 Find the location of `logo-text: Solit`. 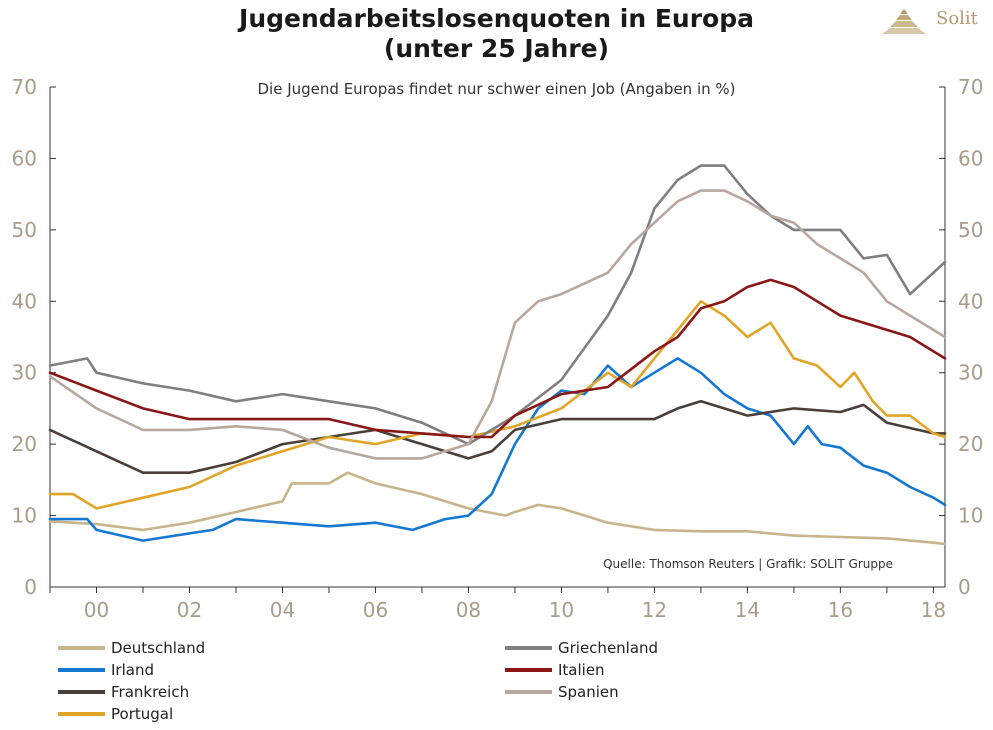

logo-text: Solit is located at coordinates (957, 18).